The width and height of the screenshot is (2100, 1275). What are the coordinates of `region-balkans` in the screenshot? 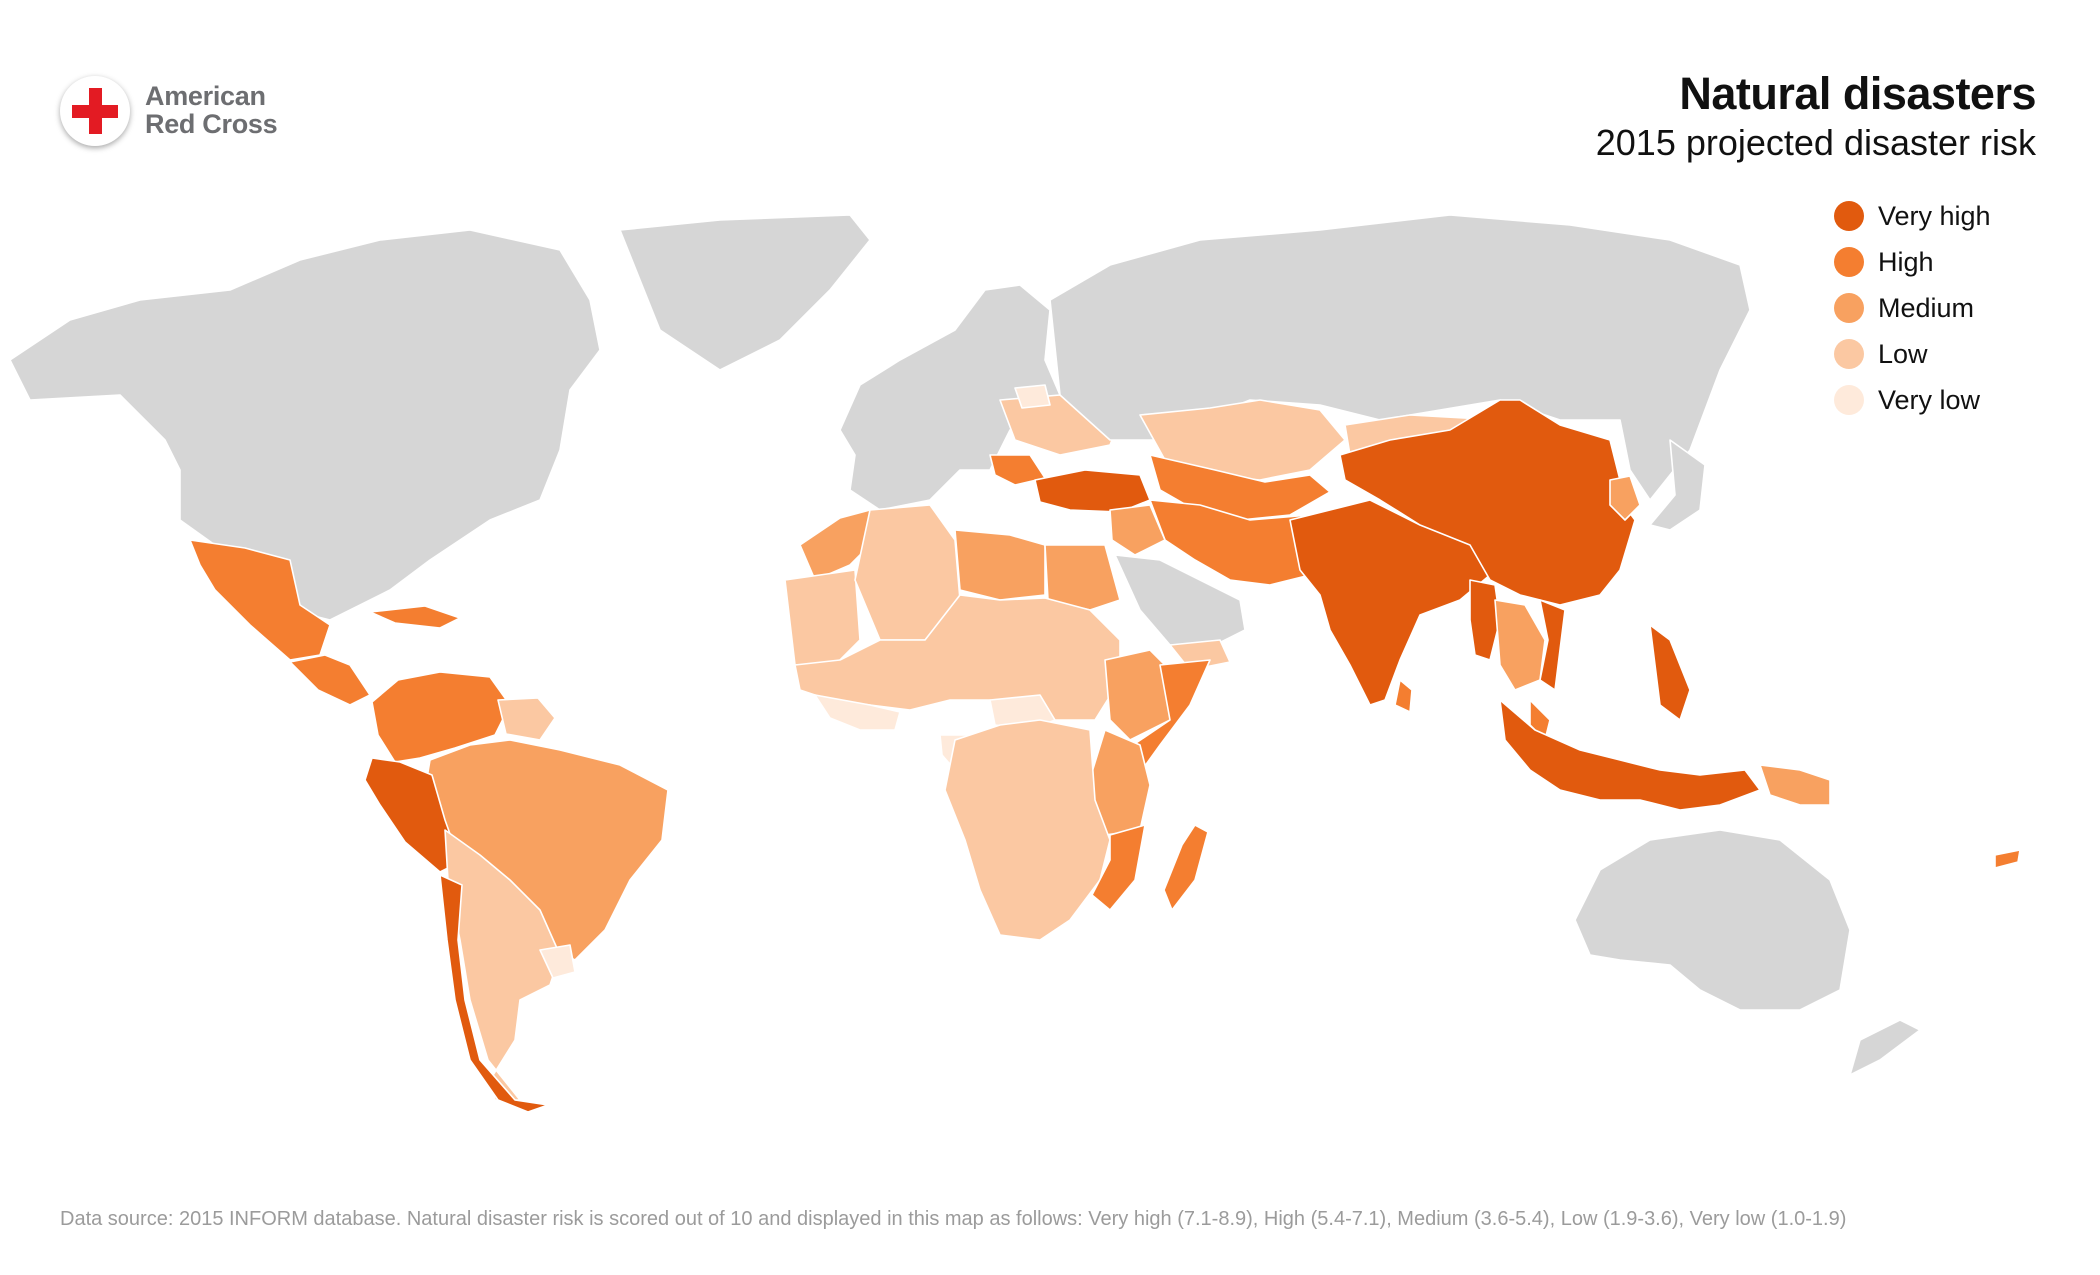 It's located at (1017, 470).